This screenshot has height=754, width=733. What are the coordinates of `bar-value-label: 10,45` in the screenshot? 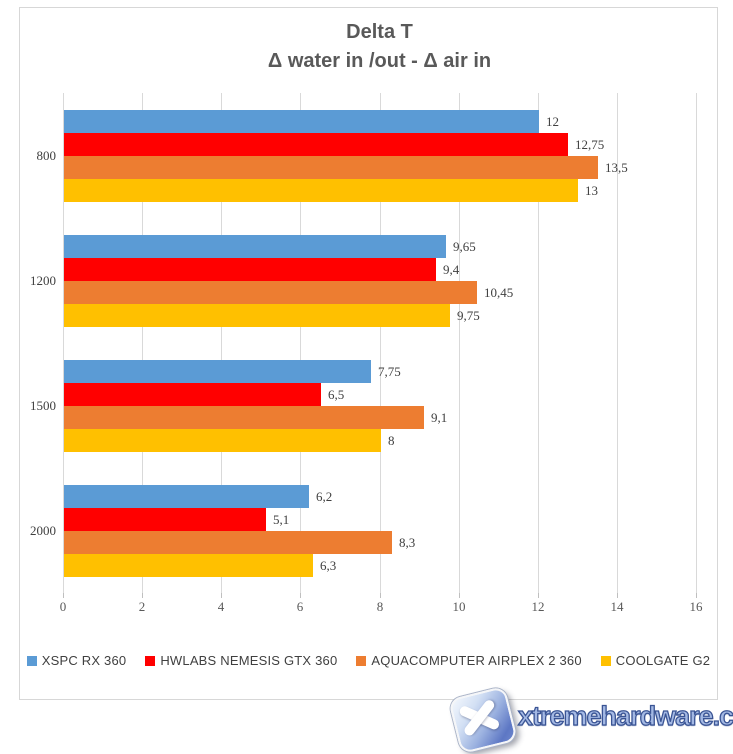 It's located at (499, 292).